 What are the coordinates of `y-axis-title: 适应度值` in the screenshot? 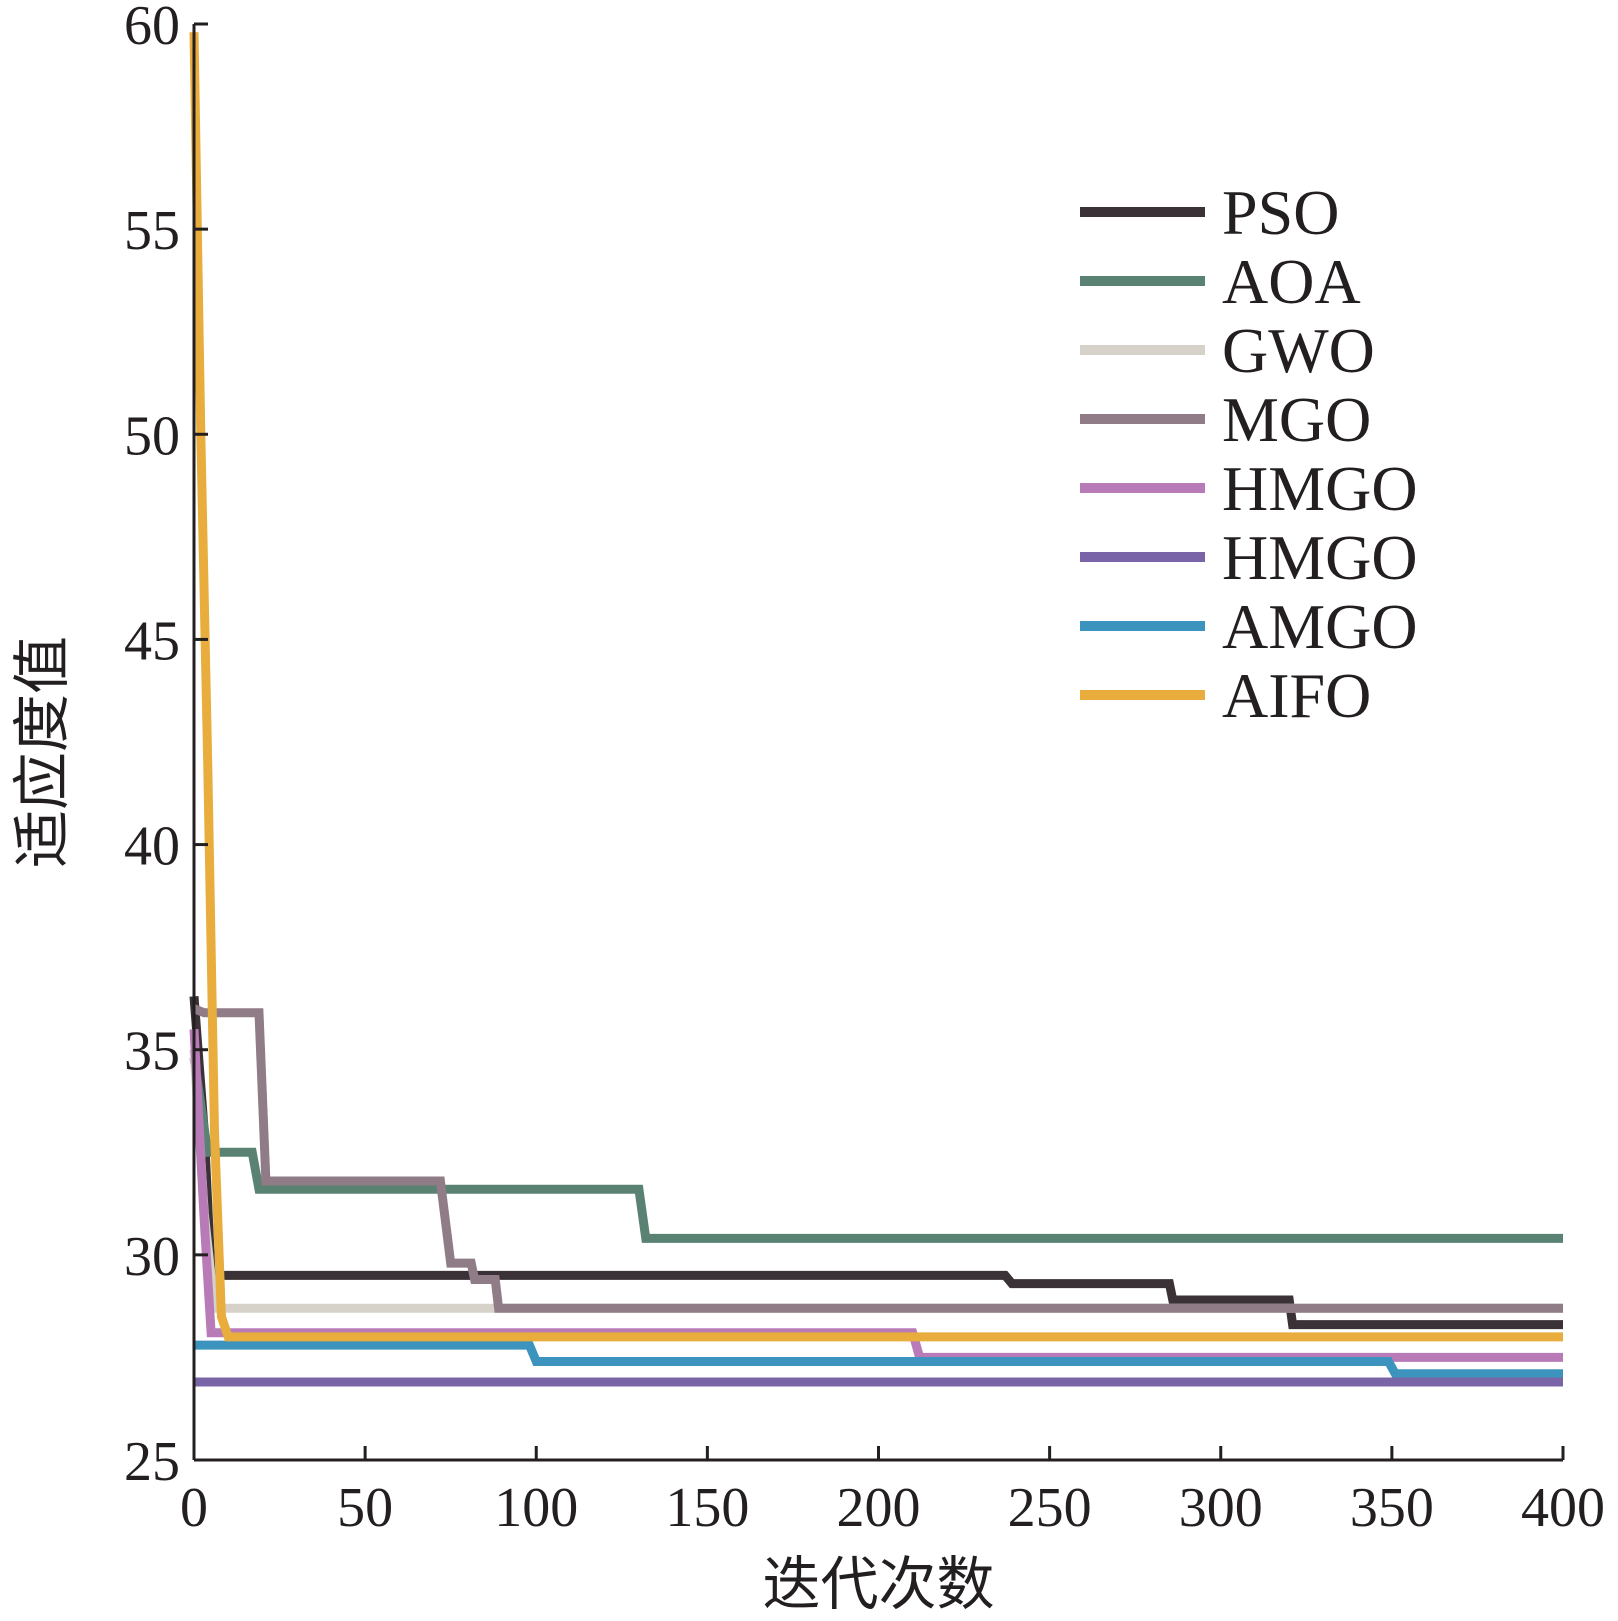 It's located at (42, 752).